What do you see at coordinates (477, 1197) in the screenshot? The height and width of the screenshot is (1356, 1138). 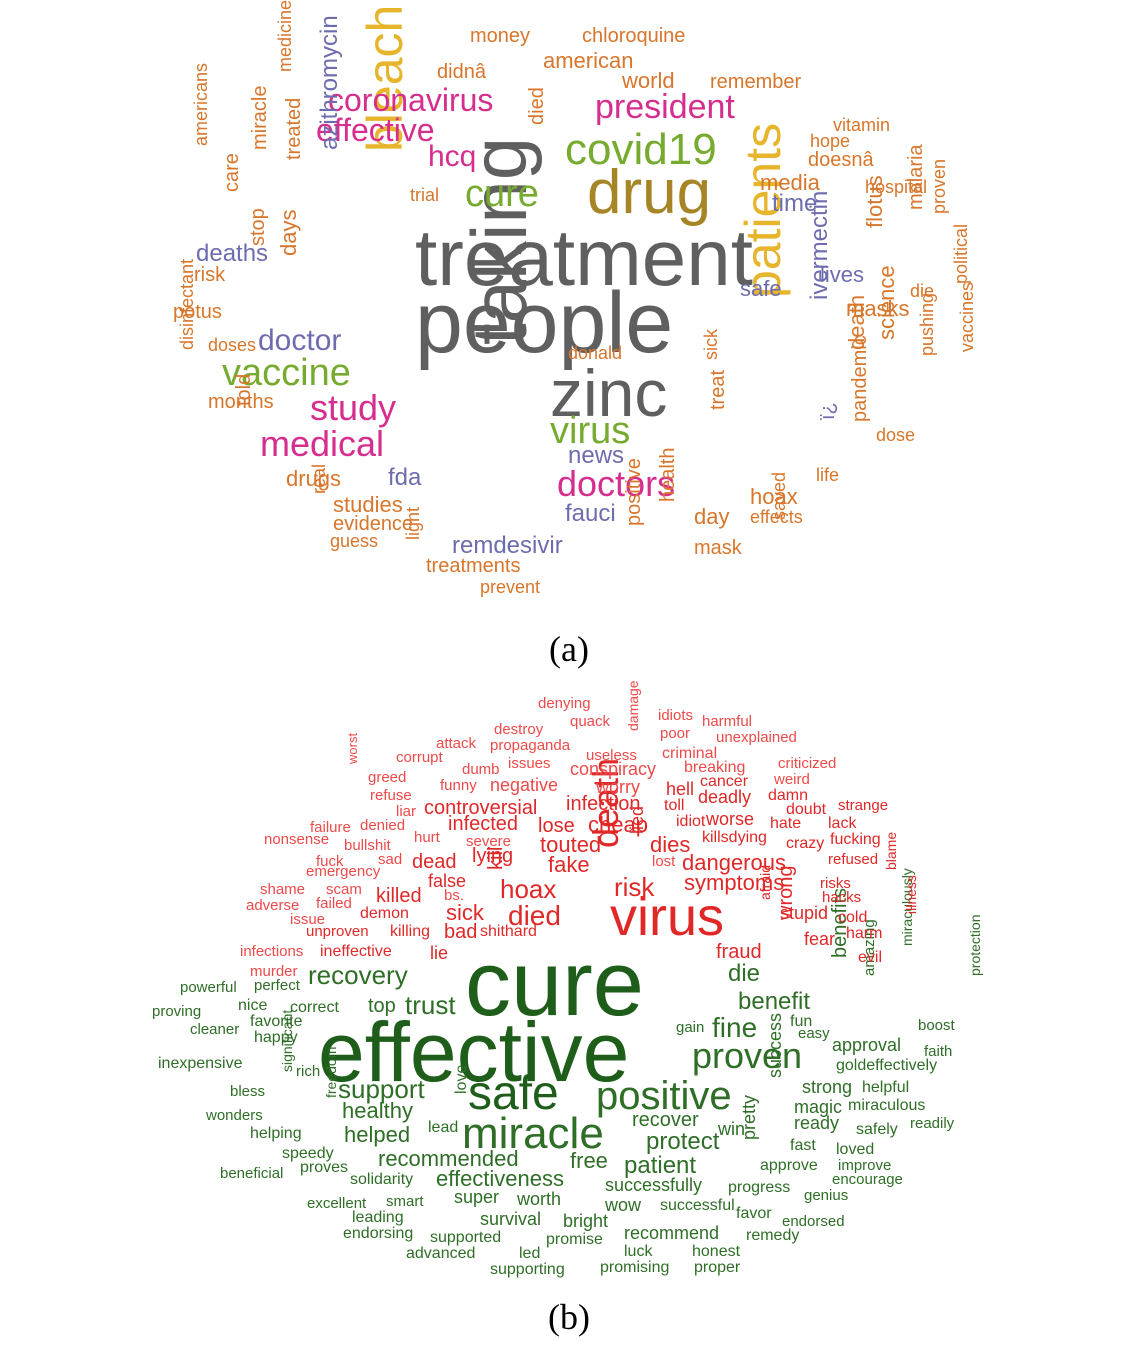 I see `cloud-word: super` at bounding box center [477, 1197].